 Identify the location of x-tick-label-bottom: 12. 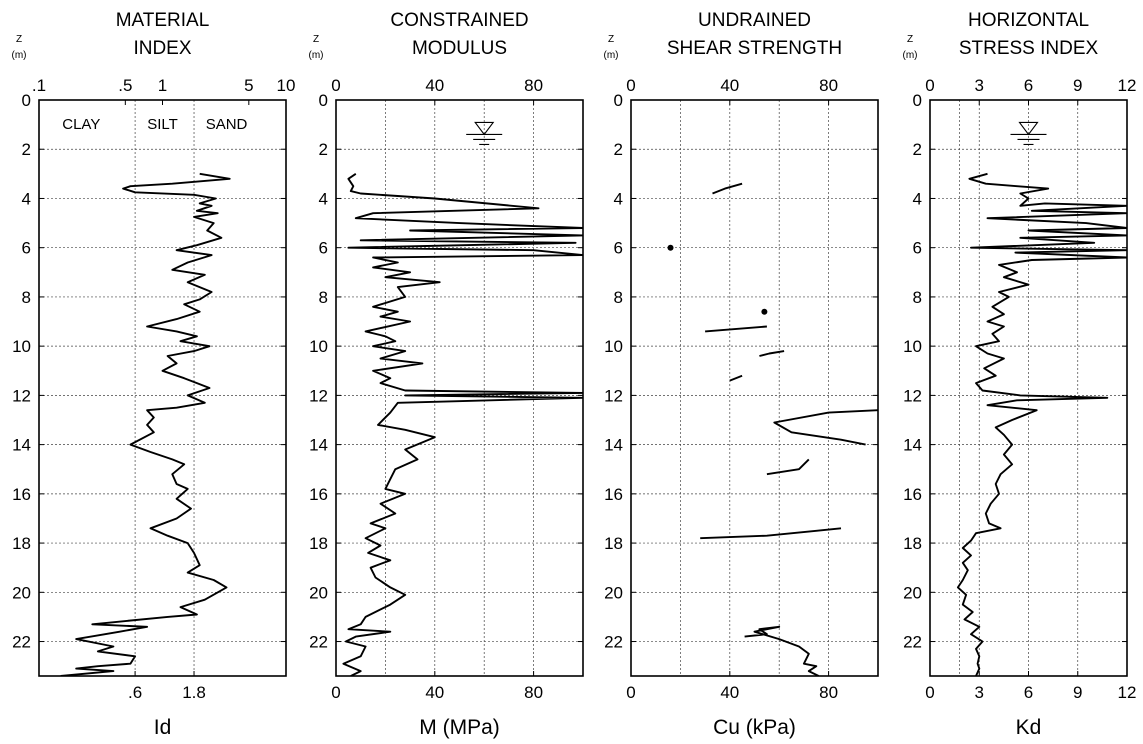
(1127, 692).